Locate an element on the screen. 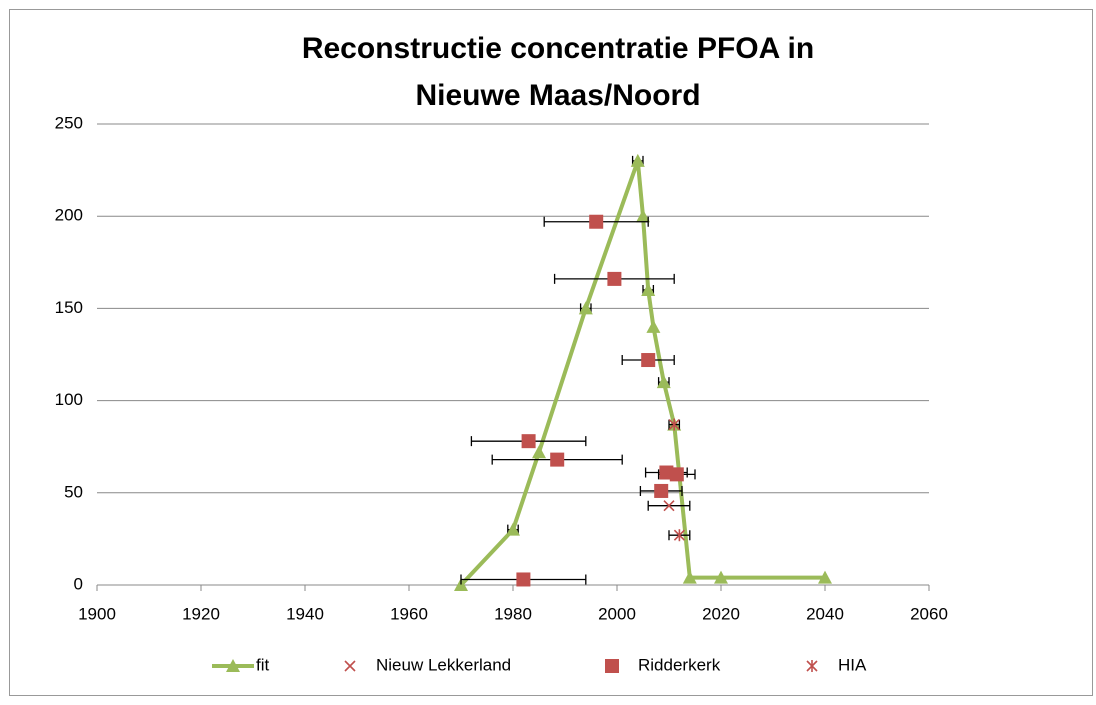  x-tick-label: 1920 is located at coordinates (201, 613).